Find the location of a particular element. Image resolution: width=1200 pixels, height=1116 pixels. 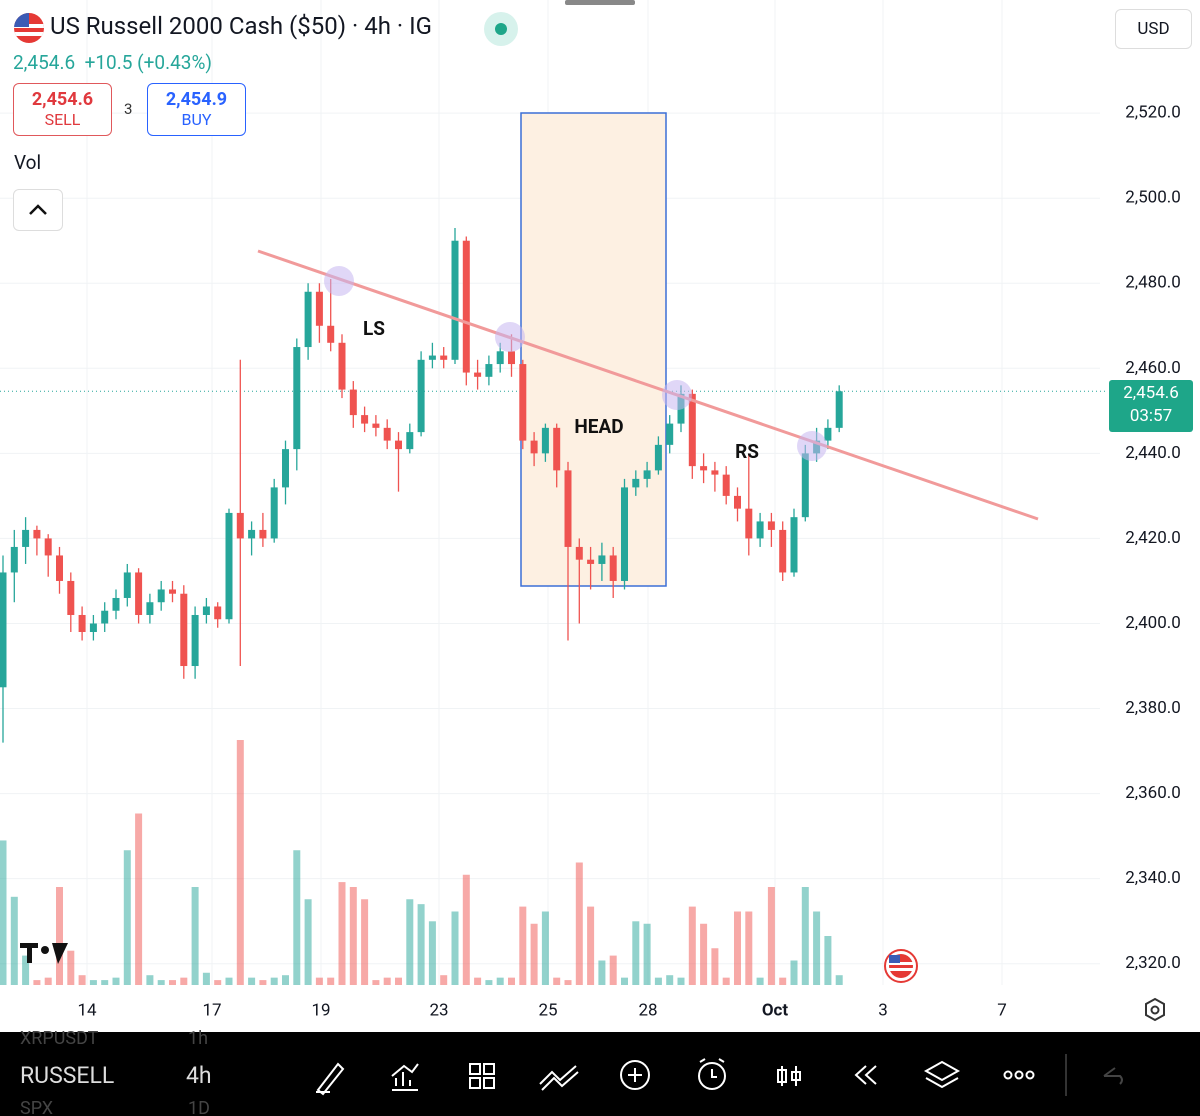

symbol-flag is located at coordinates (29, 28).